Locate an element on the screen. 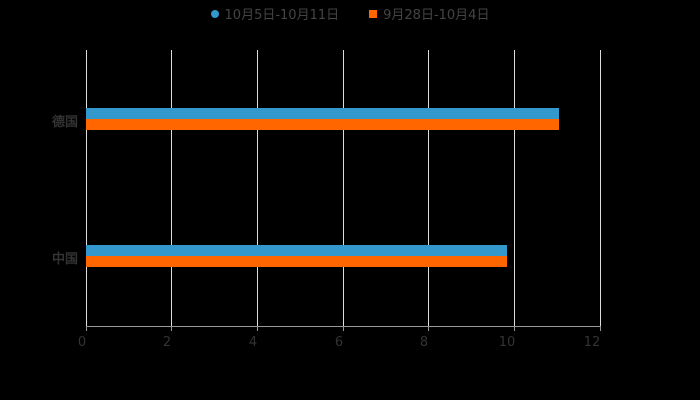 The width and height of the screenshot is (700, 400). x-tick-label: 8 is located at coordinates (424, 342).